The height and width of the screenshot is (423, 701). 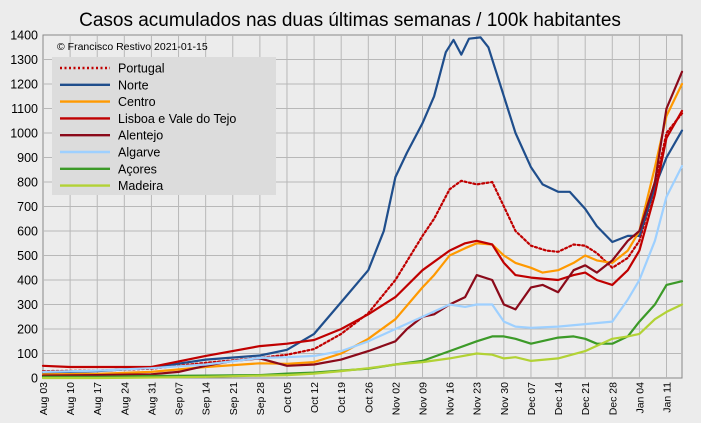 What do you see at coordinates (24, 85) in the screenshot?
I see `y-tick-label: 1200` at bounding box center [24, 85].